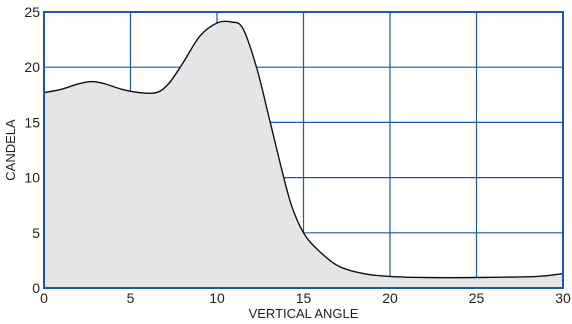  What do you see at coordinates (36, 288) in the screenshot?
I see `y-tick-label-0: 0` at bounding box center [36, 288].